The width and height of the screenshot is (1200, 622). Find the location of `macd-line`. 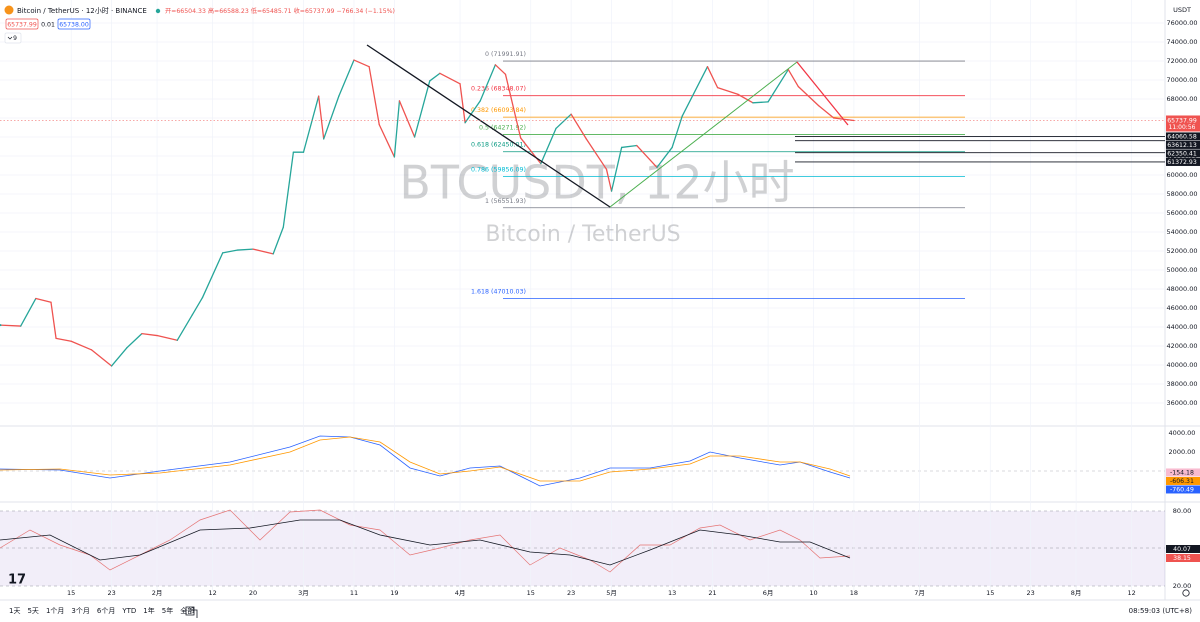

macd-line is located at coordinates (425, 461).